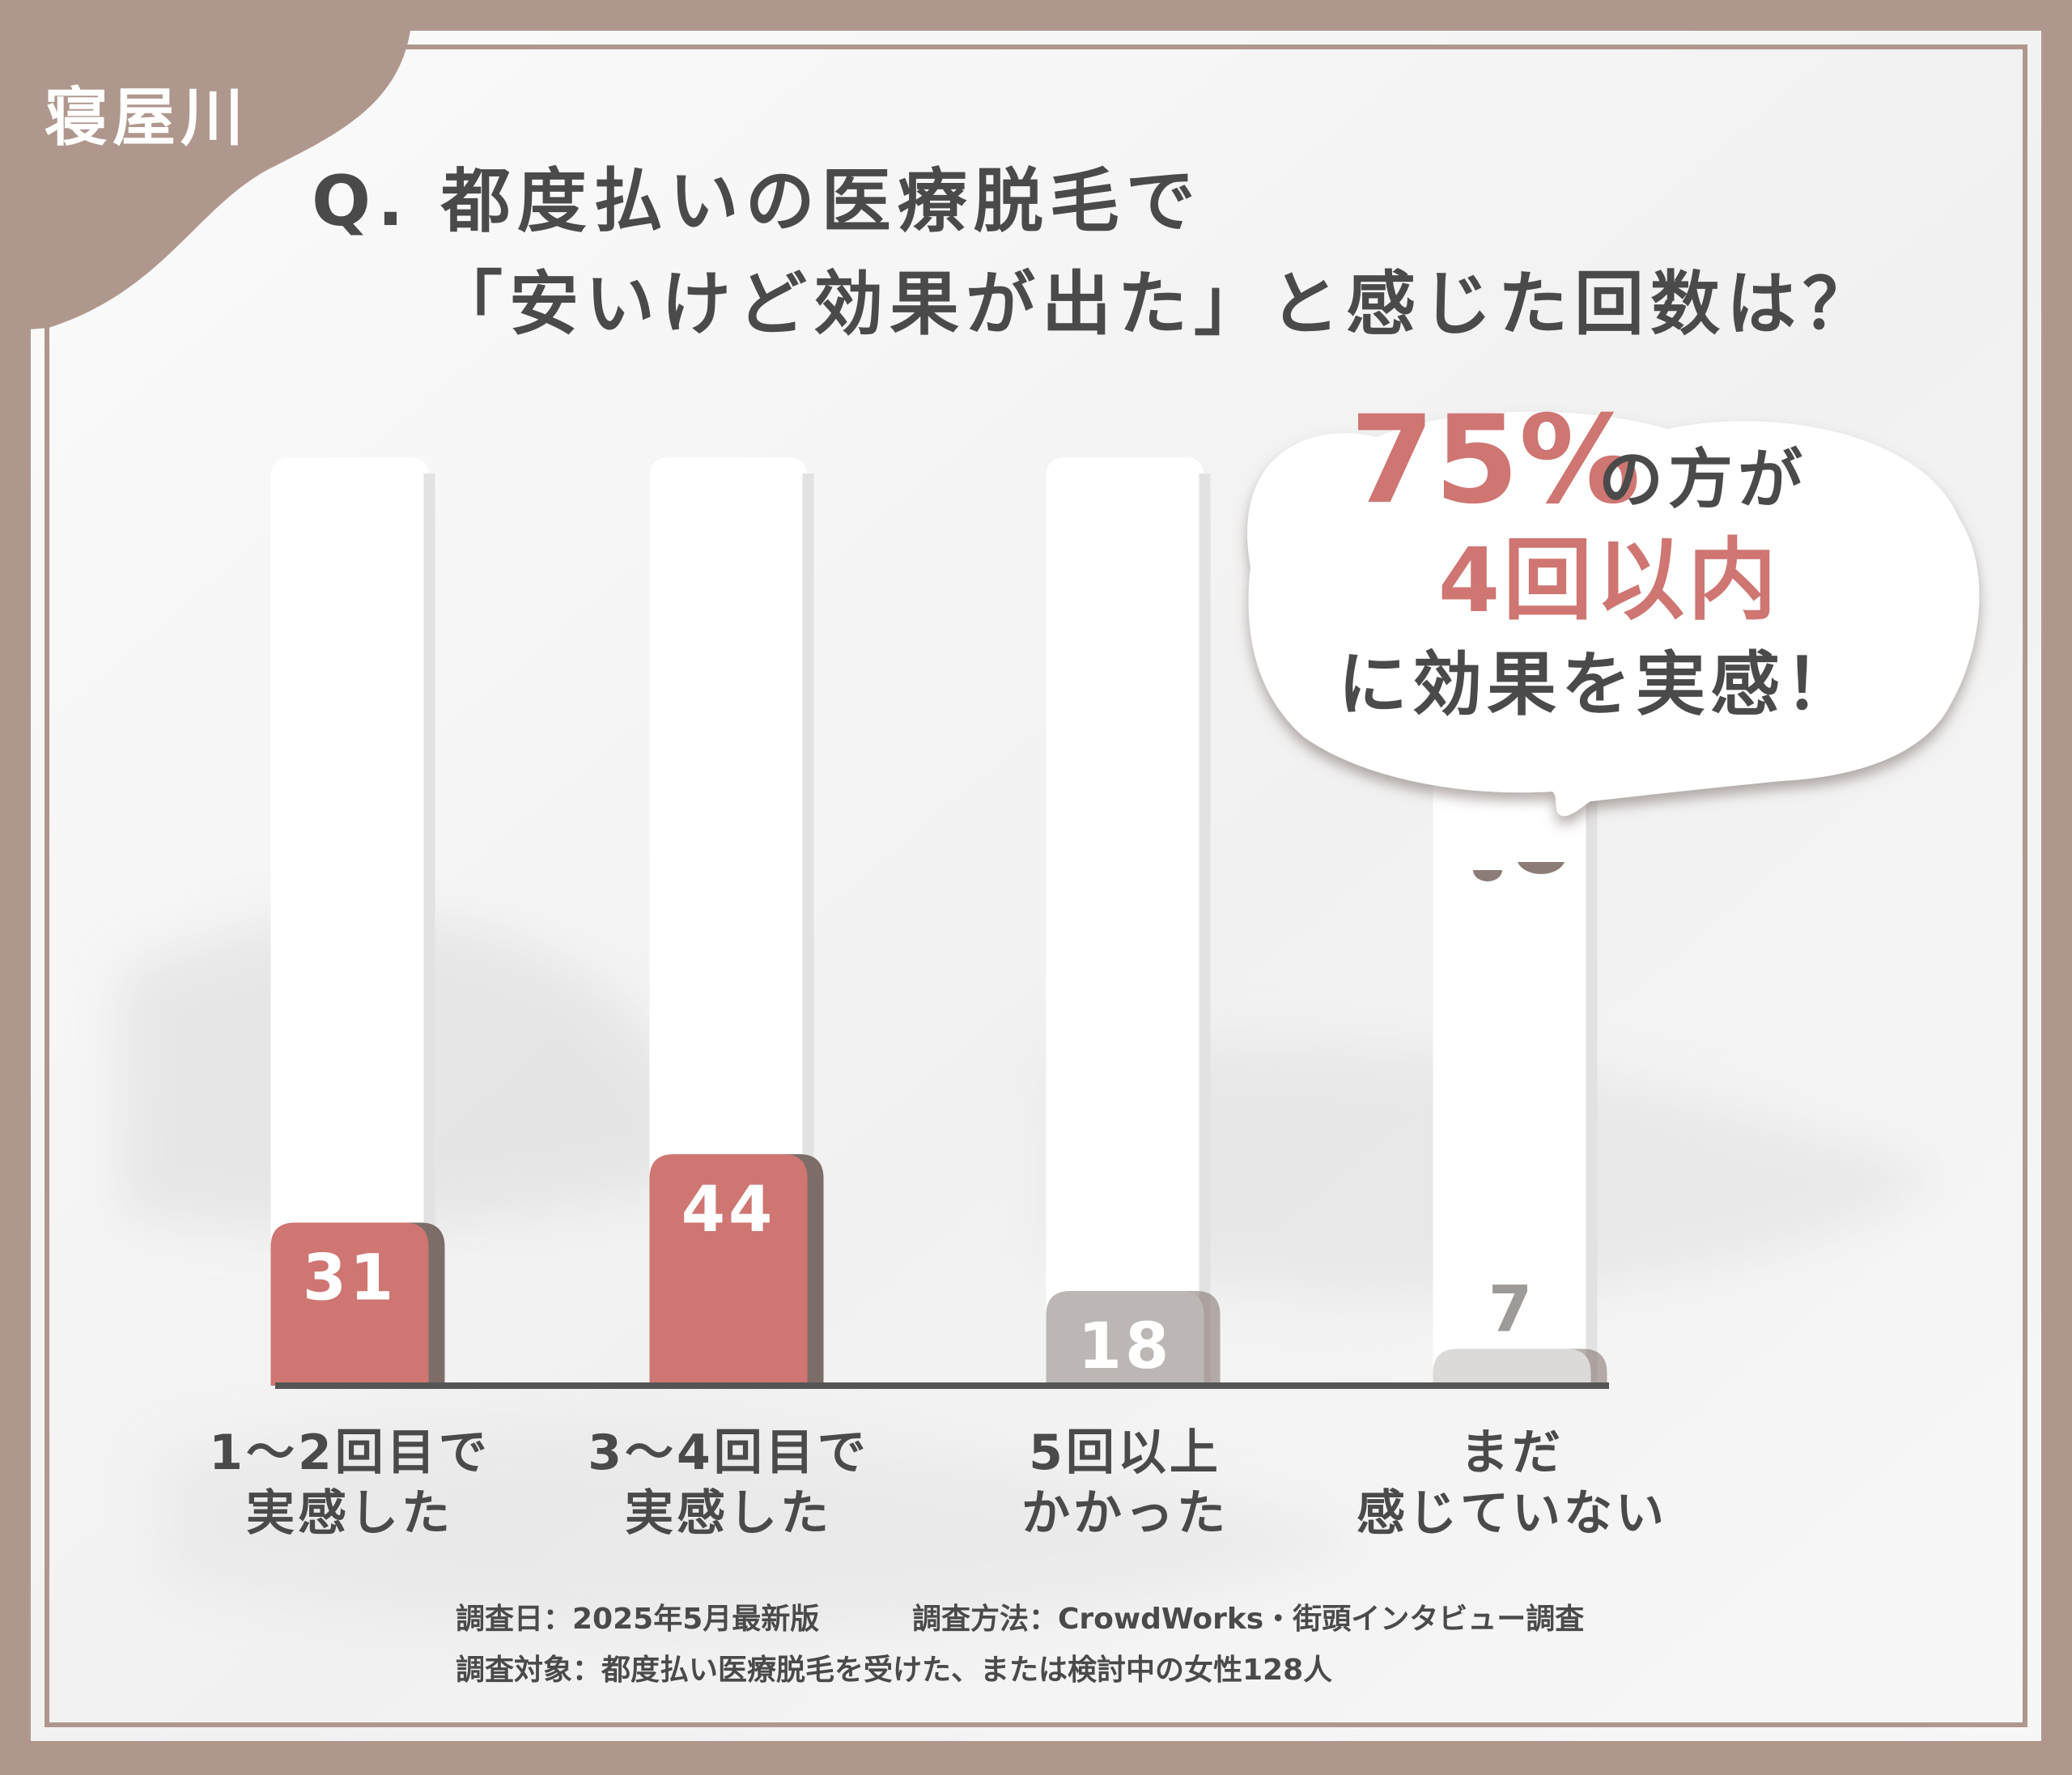 Image resolution: width=2072 pixels, height=1775 pixels. What do you see at coordinates (1512, 1453) in the screenshot?
I see `x-tick-label: まだ` at bounding box center [1512, 1453].